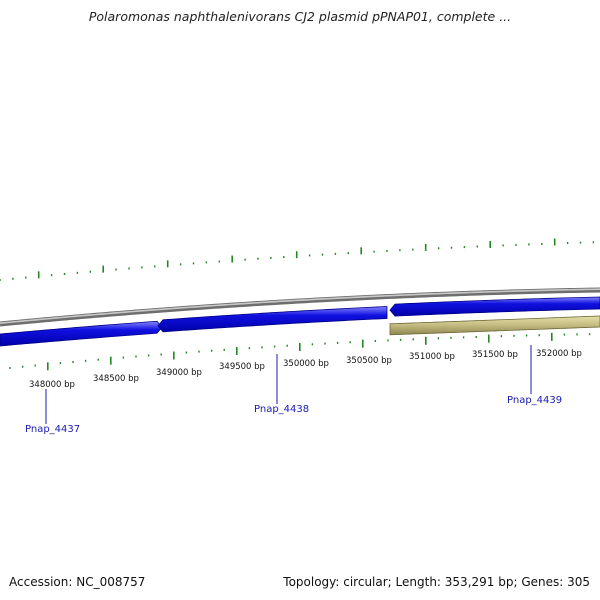  I want to click on inner-tick-marks, so click(300, 351).